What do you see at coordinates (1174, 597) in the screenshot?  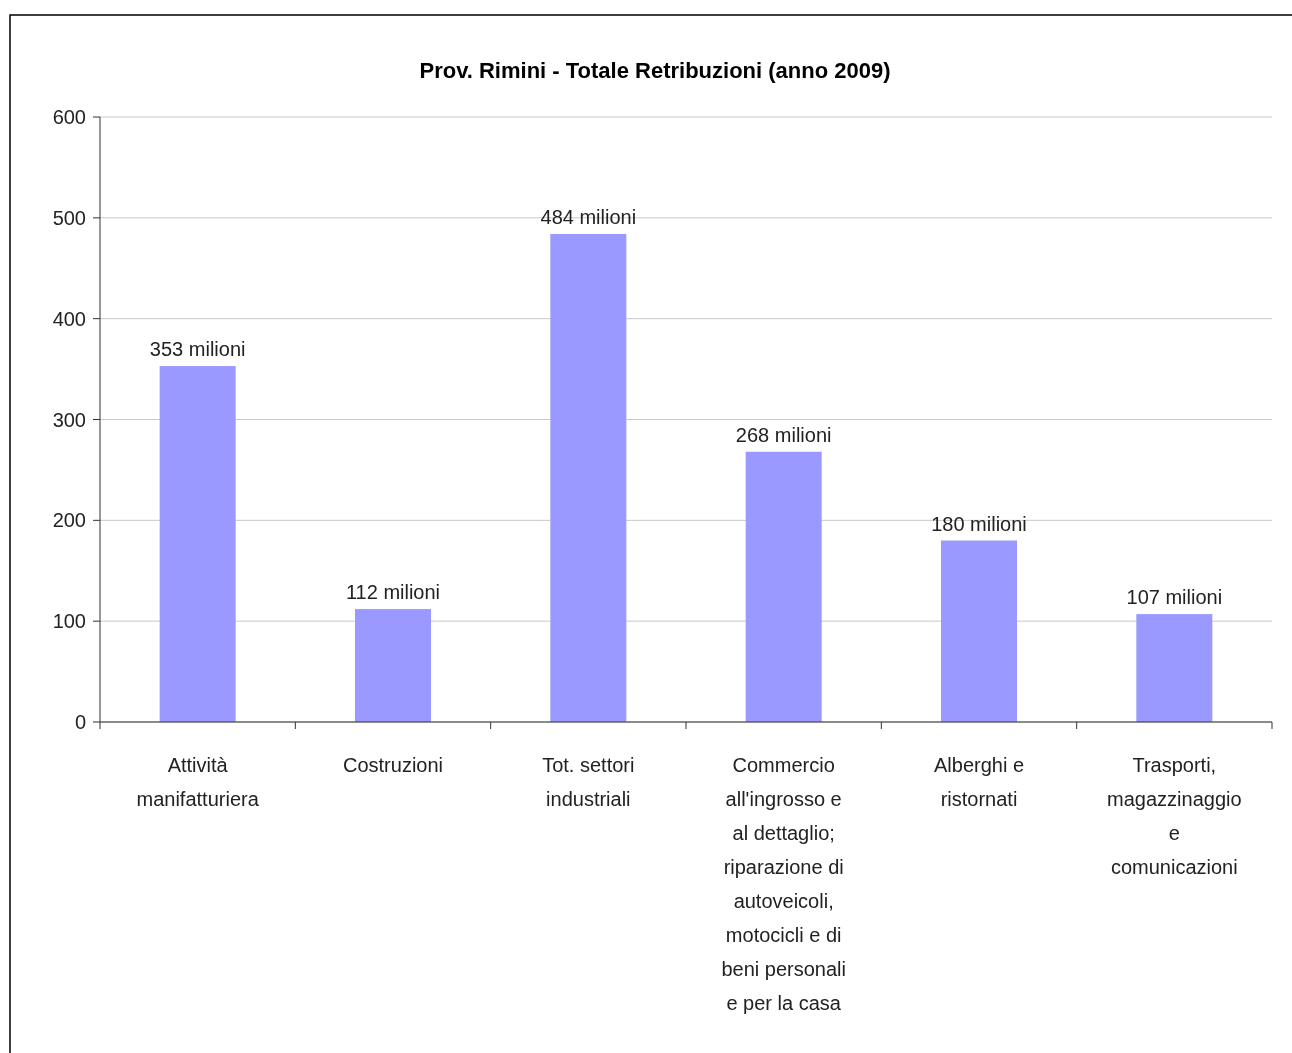 I see `data-label: 107 milioni` at bounding box center [1174, 597].